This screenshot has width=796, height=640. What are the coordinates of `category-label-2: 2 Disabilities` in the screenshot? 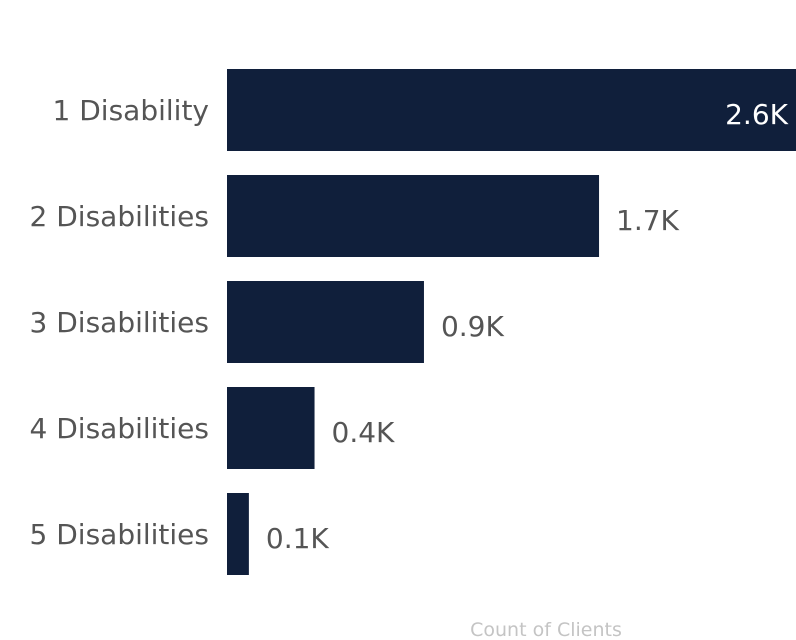 It's located at (119, 216).